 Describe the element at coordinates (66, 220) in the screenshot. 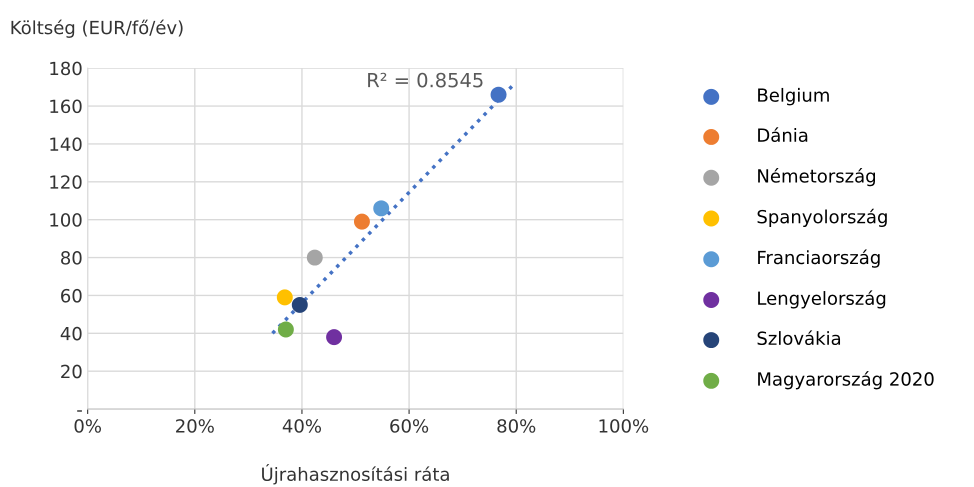

I see `y-tick-label: 100` at that location.